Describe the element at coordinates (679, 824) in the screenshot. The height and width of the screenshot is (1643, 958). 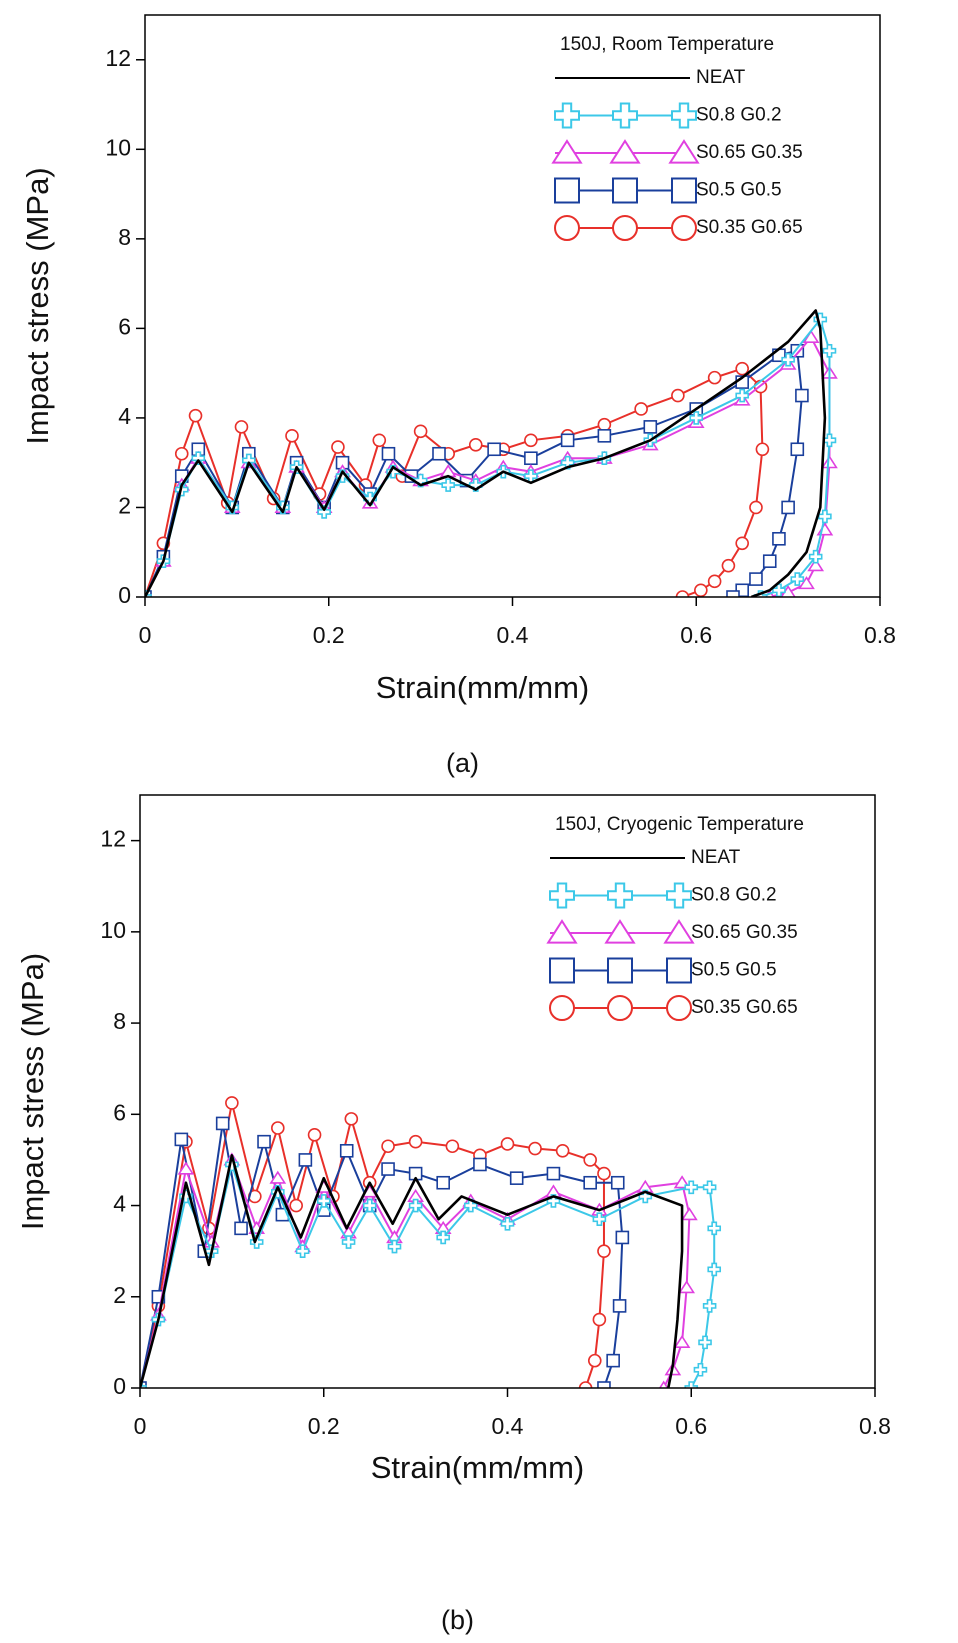
I see `legend-title: 150J, Cryogenic Temperature` at that location.